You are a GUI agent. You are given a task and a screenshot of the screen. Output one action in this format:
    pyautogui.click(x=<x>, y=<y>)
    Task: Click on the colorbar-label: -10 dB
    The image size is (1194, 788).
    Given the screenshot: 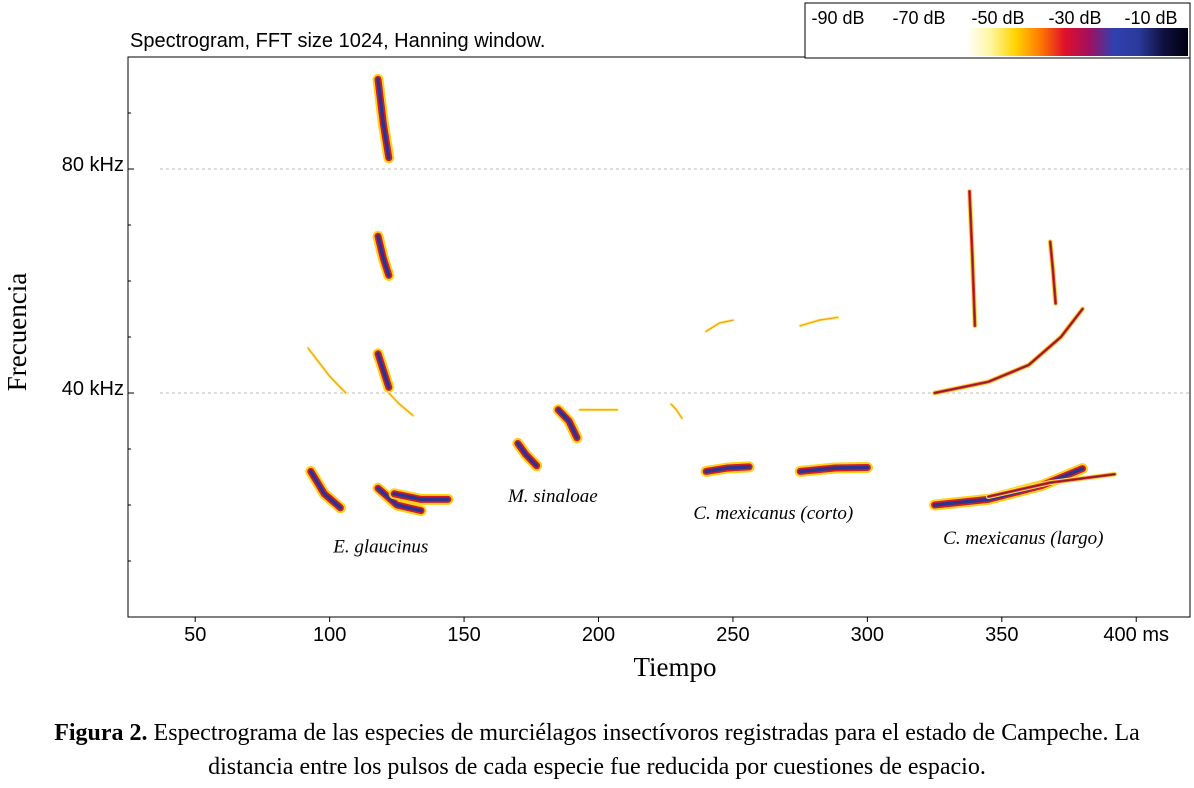 What is the action you would take?
    pyautogui.click(x=1150, y=18)
    